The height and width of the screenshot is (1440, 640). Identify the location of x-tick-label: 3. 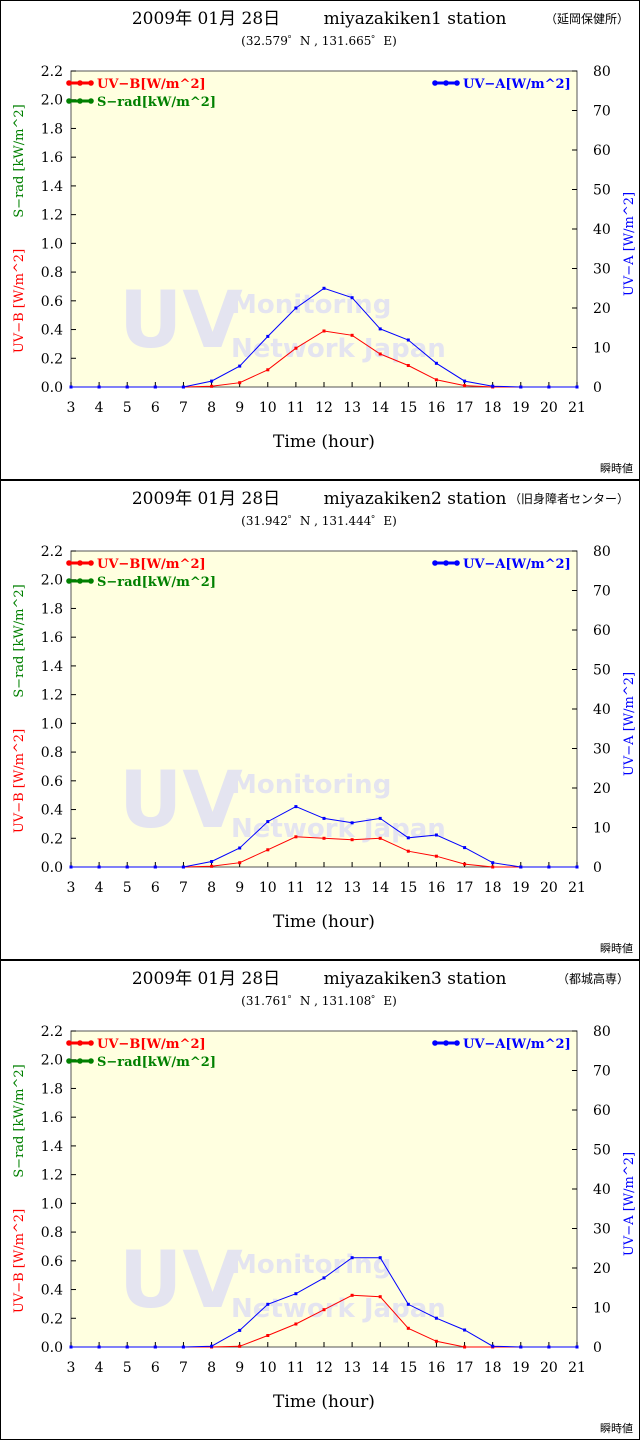
(71, 888).